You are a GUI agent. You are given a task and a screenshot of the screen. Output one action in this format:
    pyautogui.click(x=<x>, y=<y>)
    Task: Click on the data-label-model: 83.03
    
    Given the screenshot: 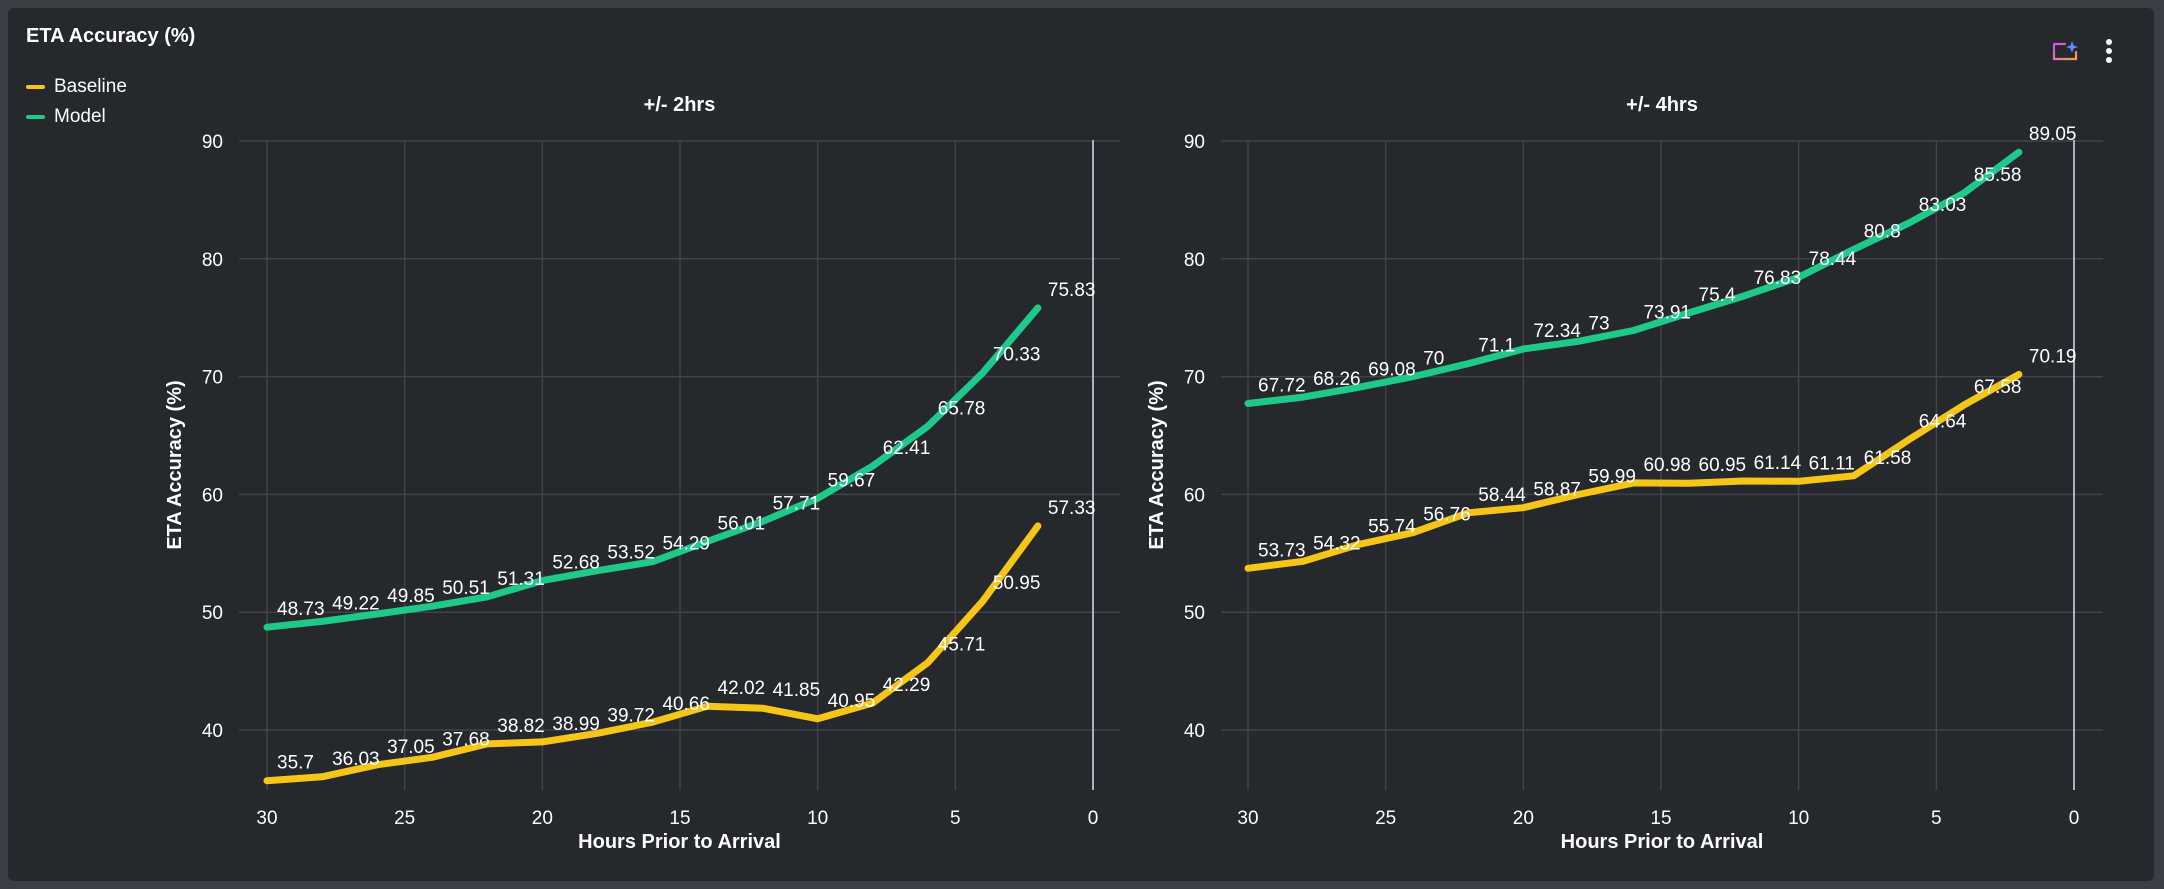 What is the action you would take?
    pyautogui.click(x=1943, y=205)
    